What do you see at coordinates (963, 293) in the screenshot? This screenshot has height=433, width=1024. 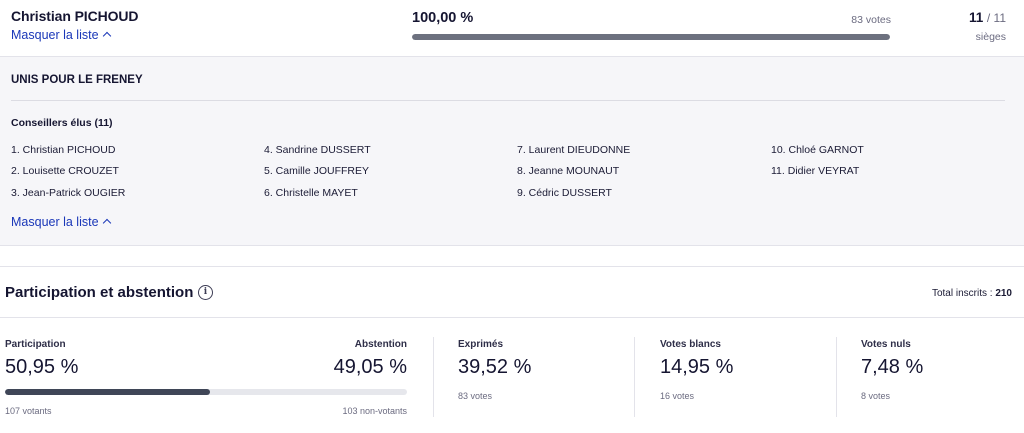 I see `total-registered-label: Total inscrits :` at bounding box center [963, 293].